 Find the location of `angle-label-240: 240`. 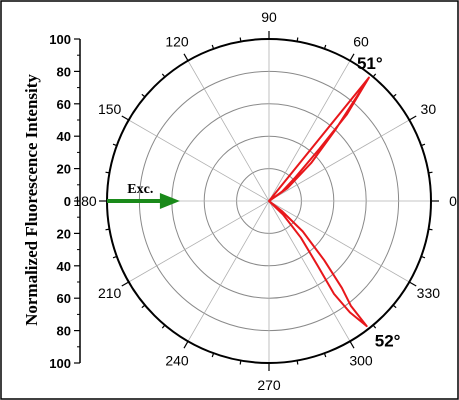

angle-label-240: 240 is located at coordinates (177, 360).